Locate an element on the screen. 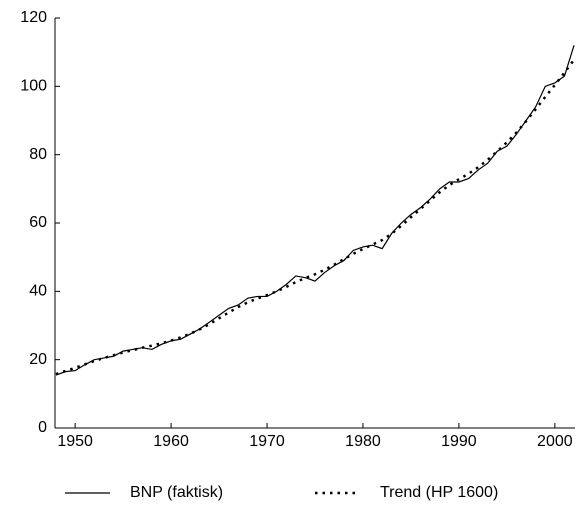  x-tick-label: 1960 is located at coordinates (171, 441).